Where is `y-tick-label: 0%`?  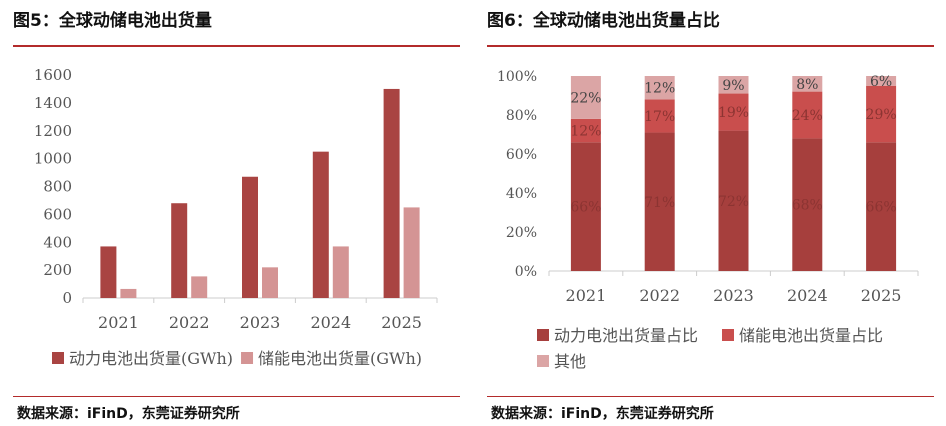
y-tick-label: 0% is located at coordinates (526, 272).